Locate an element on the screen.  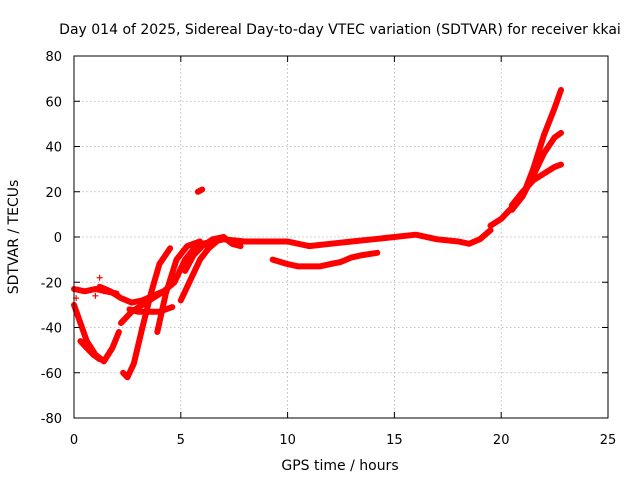
x-tick-label: 0 is located at coordinates (74, 440).